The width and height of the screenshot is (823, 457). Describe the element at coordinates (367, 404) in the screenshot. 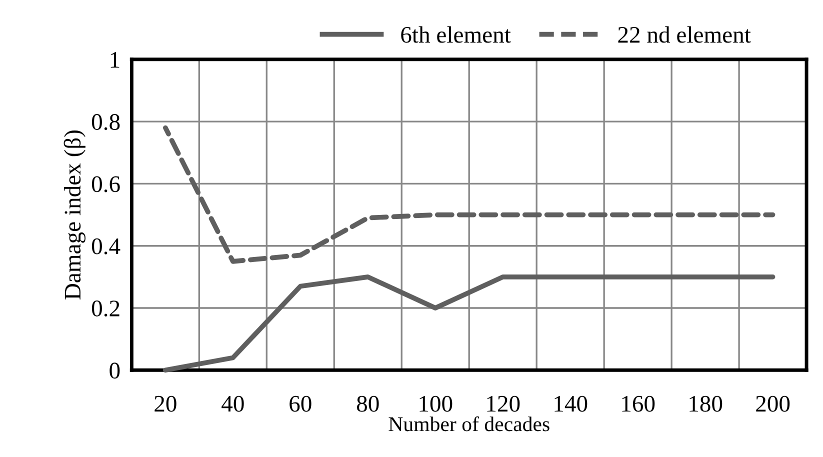

I see `x-tick-label: 80` at that location.